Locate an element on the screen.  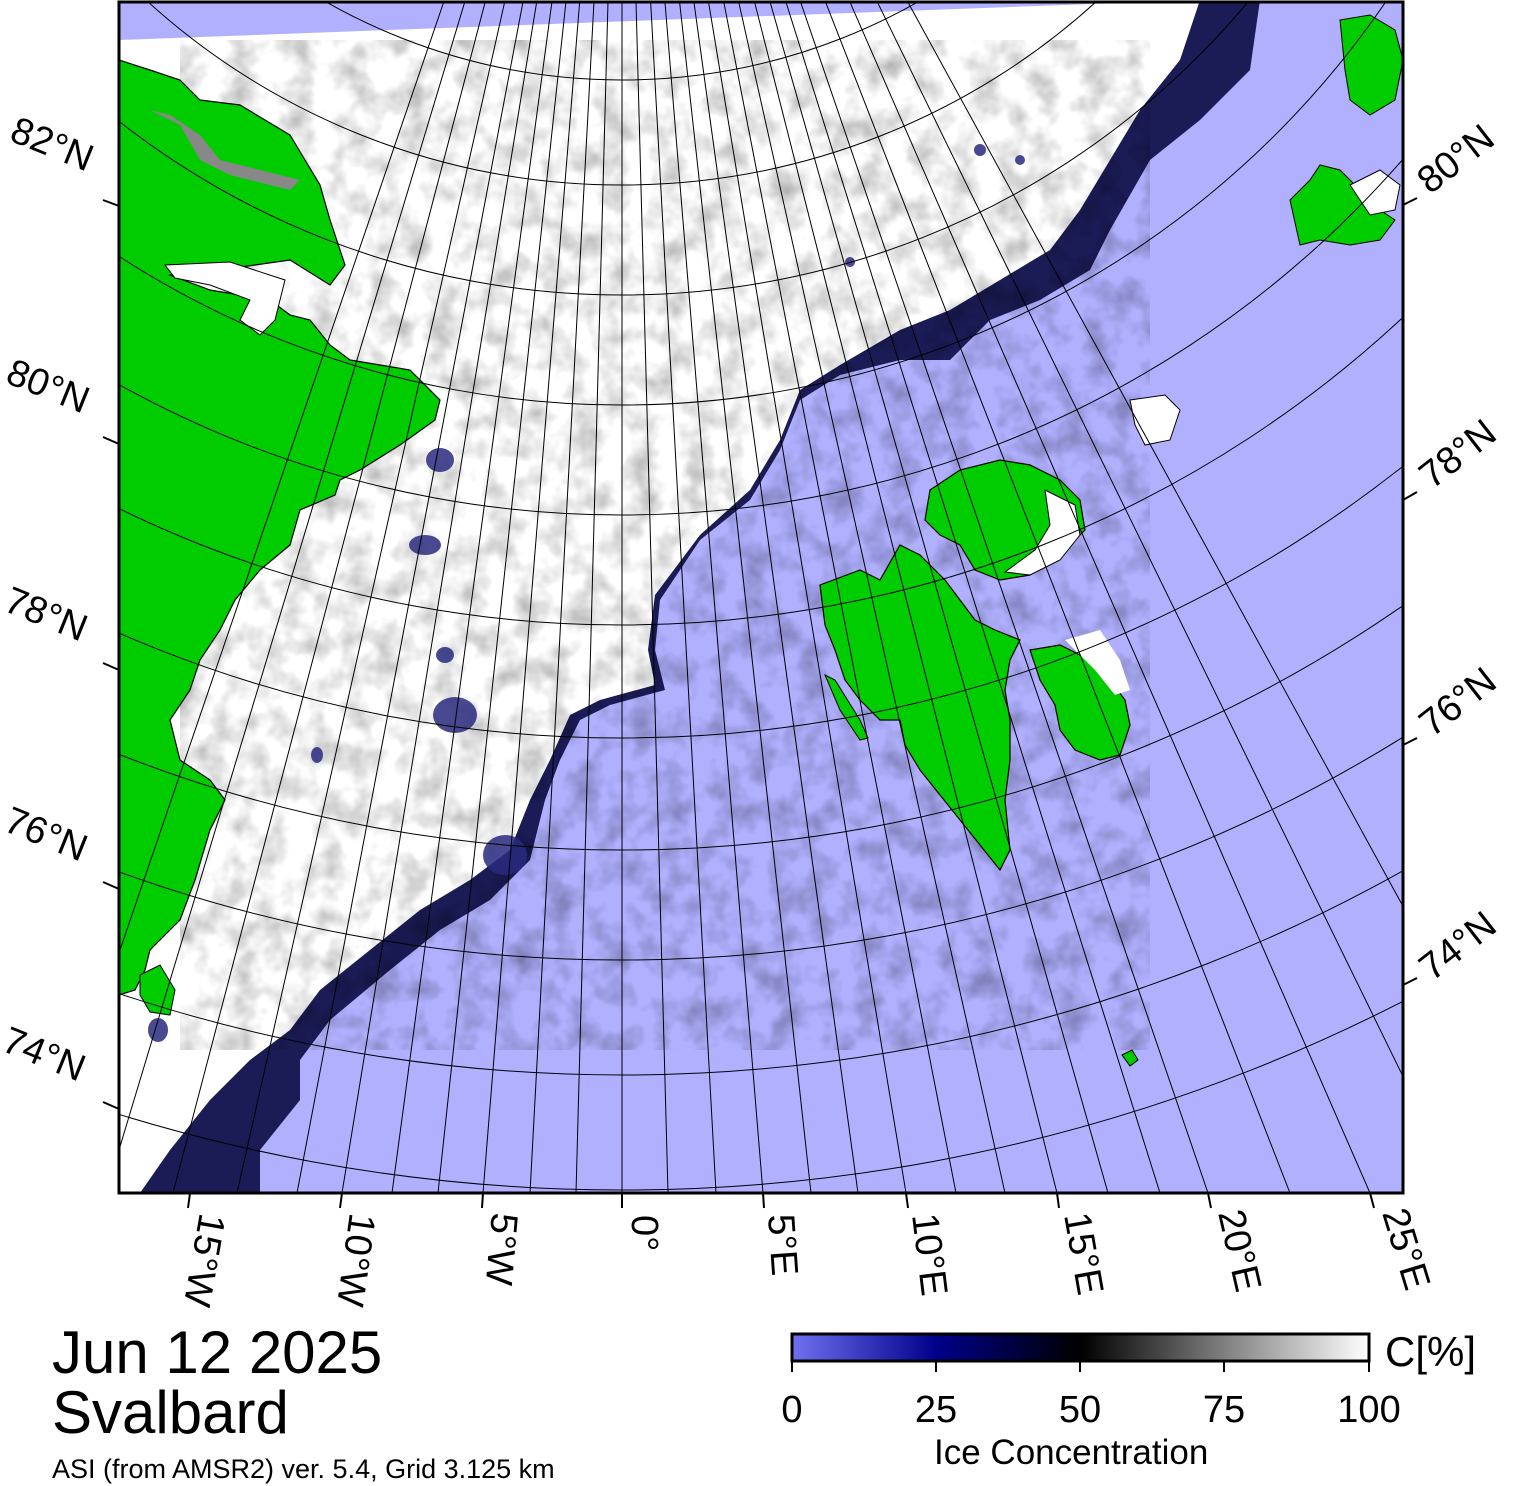
lon-labels: 15°W 10°W 5°W 0° 5°E 10°E 15°E 20°E 25°E is located at coordinates (806, 1256).